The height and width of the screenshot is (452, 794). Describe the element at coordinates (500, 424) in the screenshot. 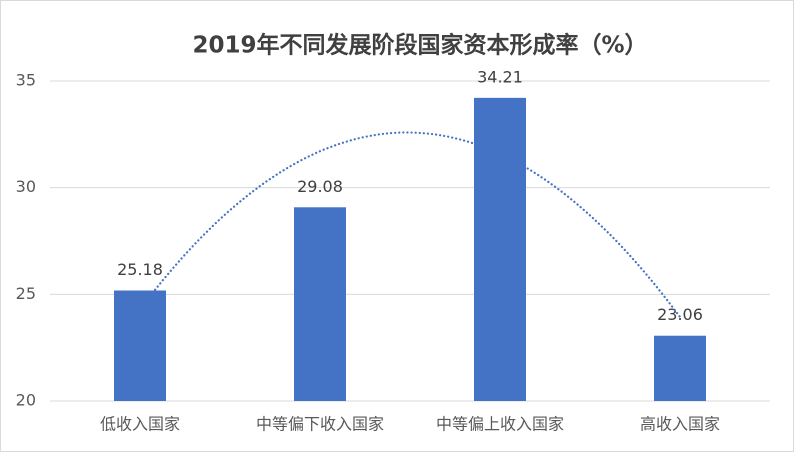

I see `x-tick-label: 中等偏上收入国家` at that location.